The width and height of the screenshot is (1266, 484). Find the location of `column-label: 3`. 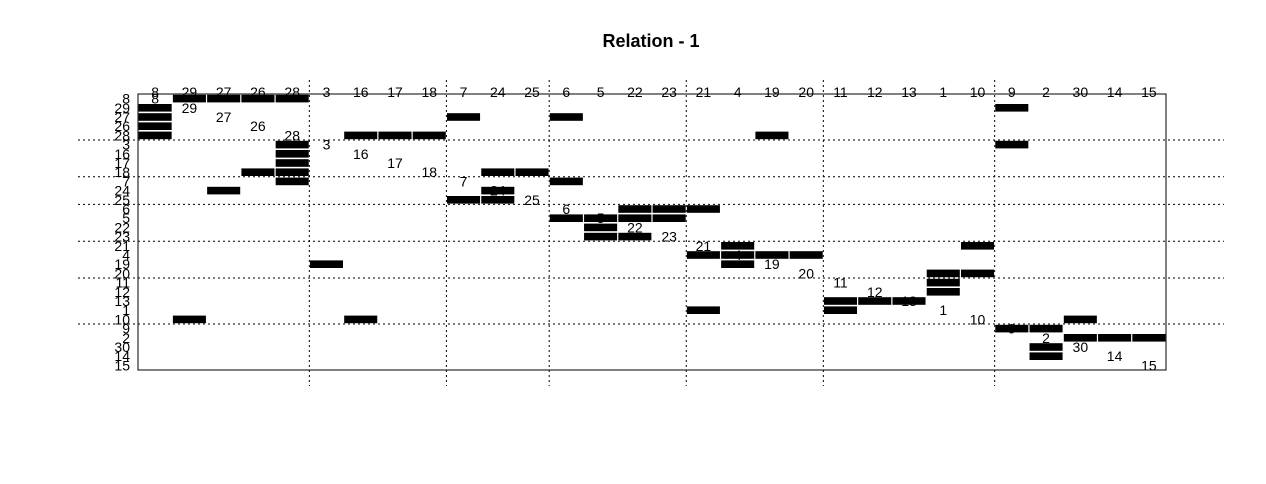

column-label: 3 is located at coordinates (327, 92).